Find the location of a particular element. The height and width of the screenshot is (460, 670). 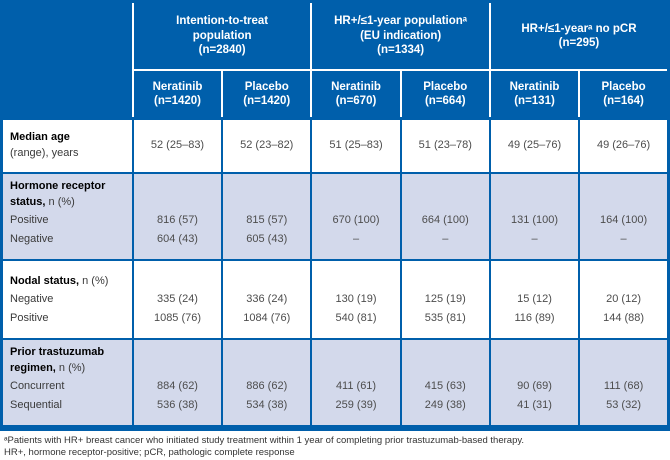

row-hormone-status-title: Hormone receptor status, n (%) is located at coordinates (335, 191).